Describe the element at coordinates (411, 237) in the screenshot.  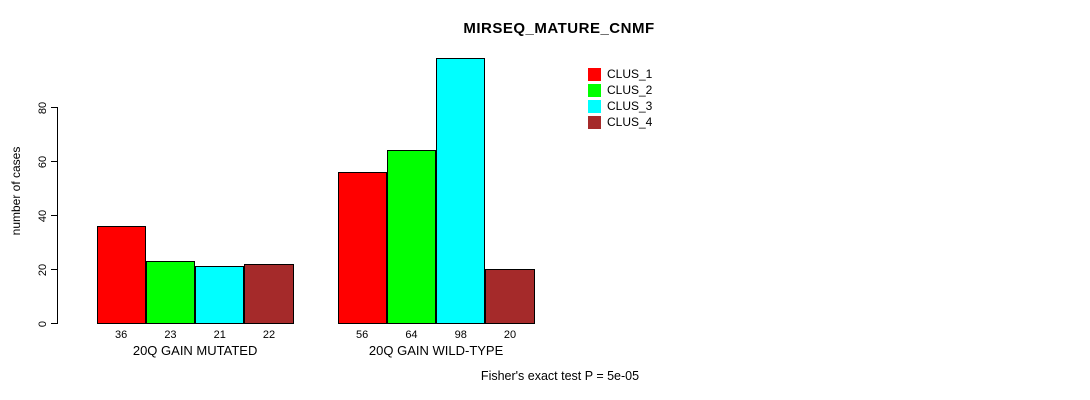
I see `bar-clus_2-group2` at that location.